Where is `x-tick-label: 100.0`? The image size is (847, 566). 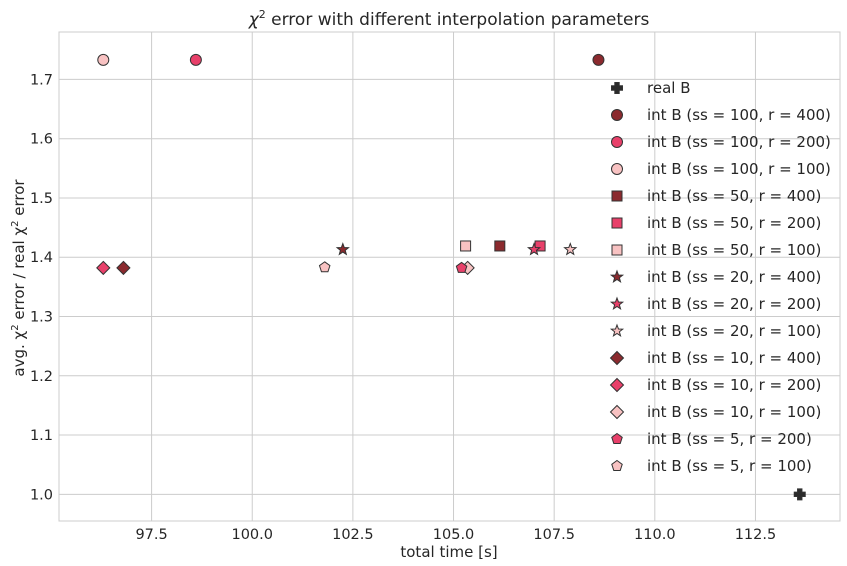 x-tick-label: 100.0 is located at coordinates (252, 535).